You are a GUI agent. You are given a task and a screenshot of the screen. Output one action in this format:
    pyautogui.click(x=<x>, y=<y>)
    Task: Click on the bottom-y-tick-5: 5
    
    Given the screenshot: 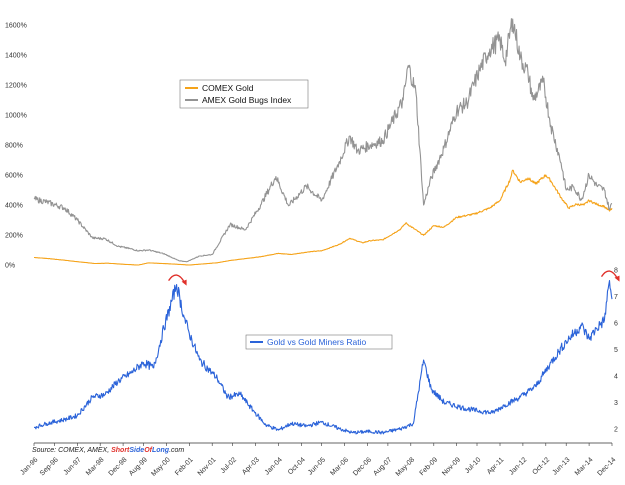 What is the action you would take?
    pyautogui.click(x=616, y=350)
    